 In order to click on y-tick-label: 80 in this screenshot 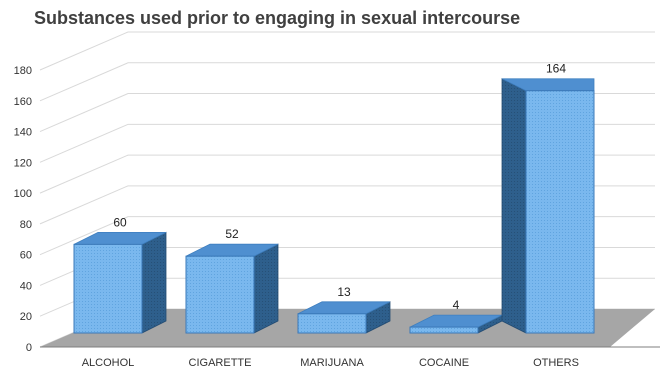, I will do `click(26, 225)`.